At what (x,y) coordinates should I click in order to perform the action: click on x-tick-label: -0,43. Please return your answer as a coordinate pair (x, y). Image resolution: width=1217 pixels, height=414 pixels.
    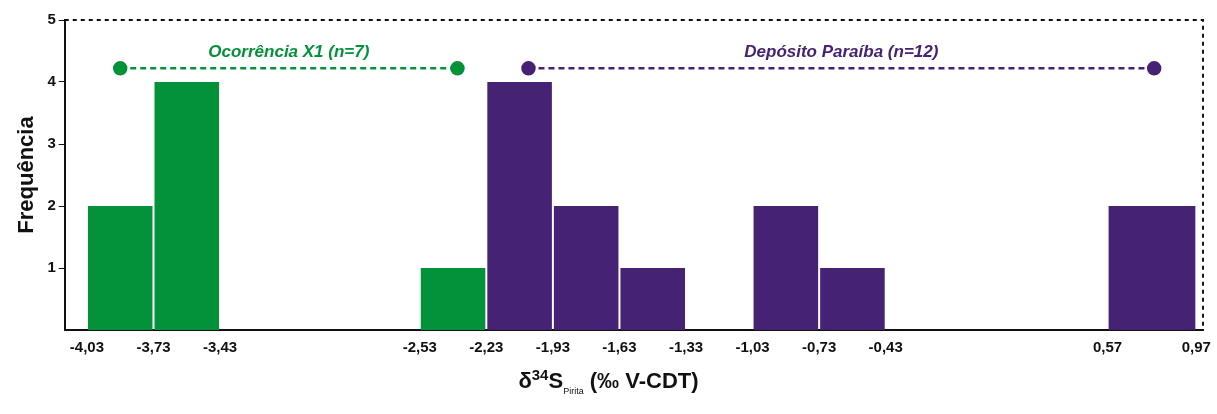
    Looking at the image, I should click on (885, 347).